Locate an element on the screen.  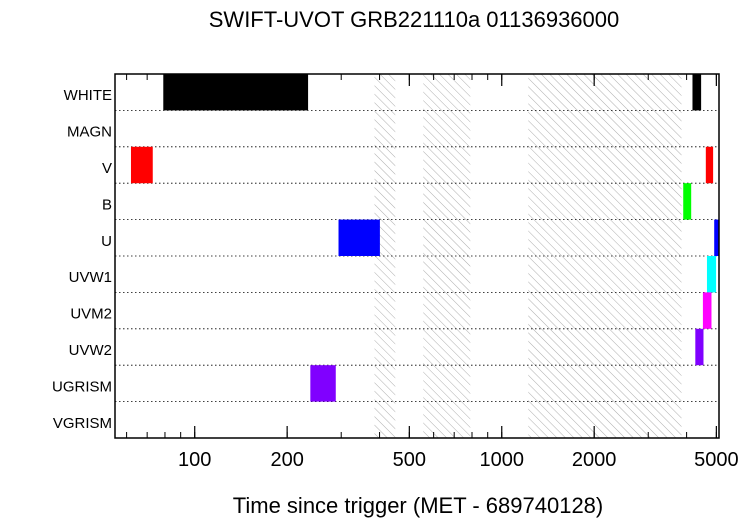
x-tick-label-1: 200 is located at coordinates (286, 460).